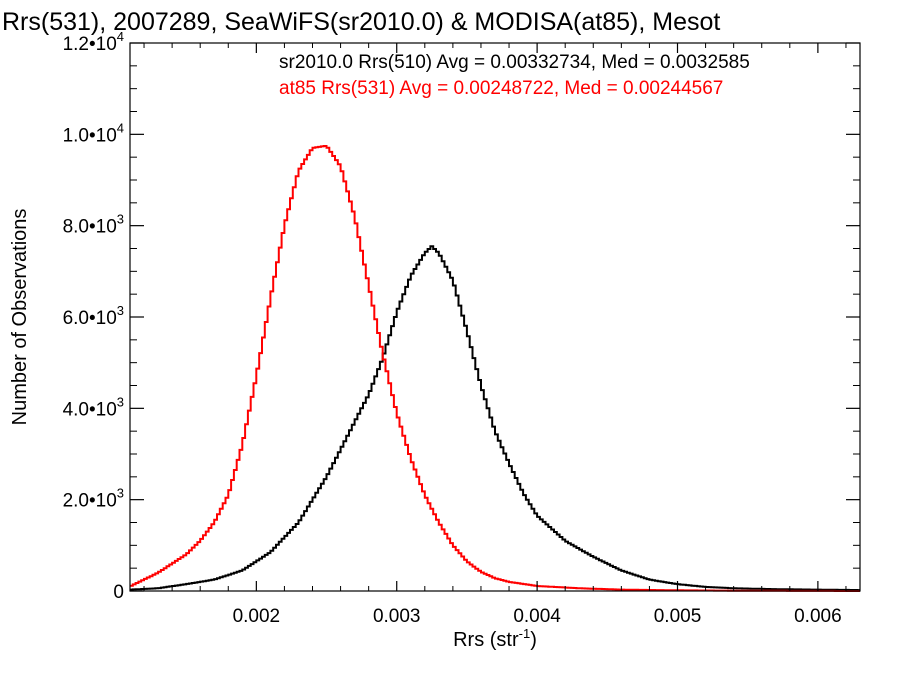 This screenshot has height=675, width=900. What do you see at coordinates (257, 616) in the screenshot?
I see `x-tick-label: 0.002` at bounding box center [257, 616].